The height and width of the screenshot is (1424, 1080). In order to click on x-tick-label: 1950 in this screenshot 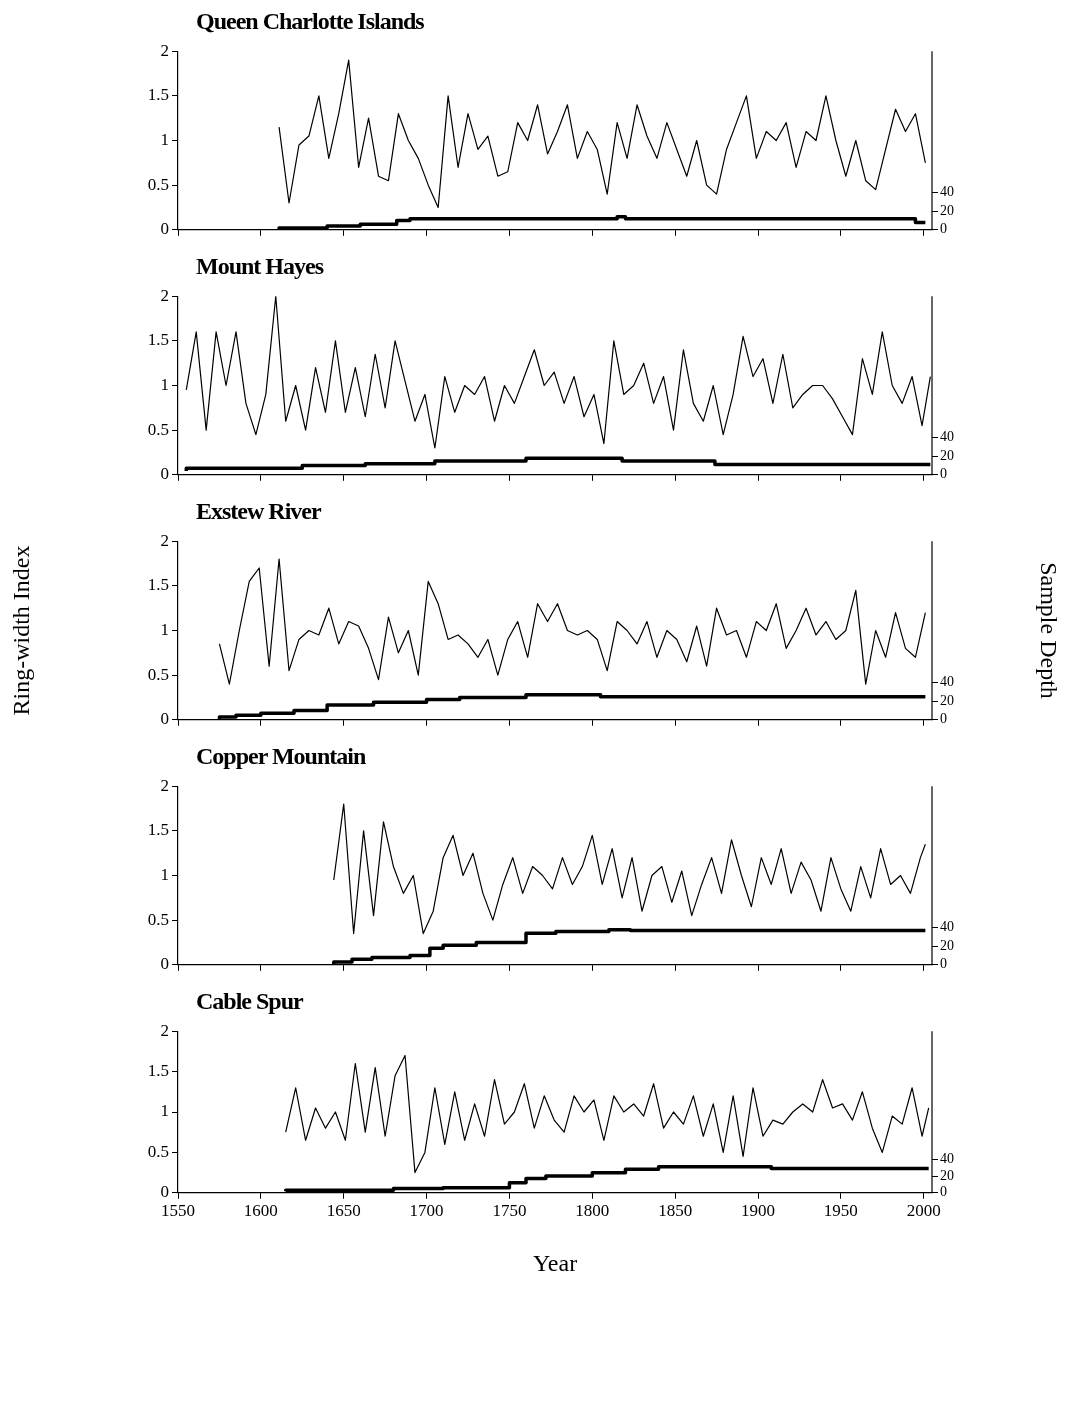, I will do `click(840, 1211)`.